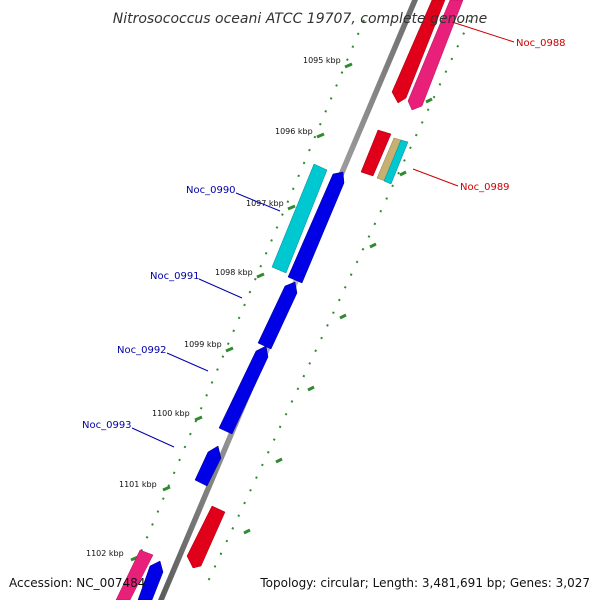  What do you see at coordinates (485, 187) in the screenshot?
I see `gene-label-noc-0989: Noc_0989` at bounding box center [485, 187].